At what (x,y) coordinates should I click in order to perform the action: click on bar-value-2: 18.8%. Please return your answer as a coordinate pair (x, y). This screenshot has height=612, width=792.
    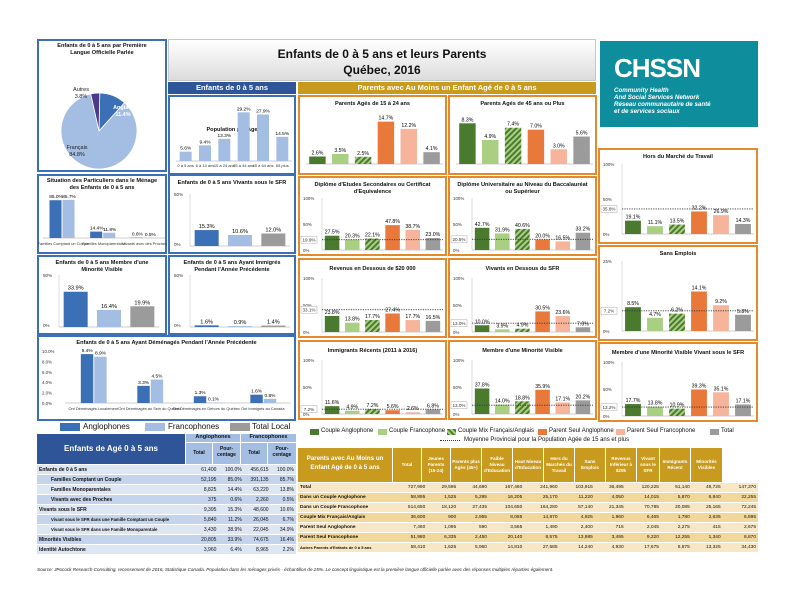
    Looking at the image, I should click on (522, 398).